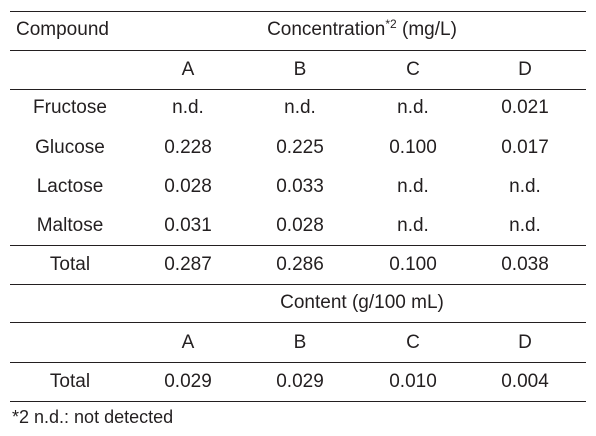 The image size is (596, 436). Describe the element at coordinates (188, 147) in the screenshot. I see `value-a: 0.228` at that location.